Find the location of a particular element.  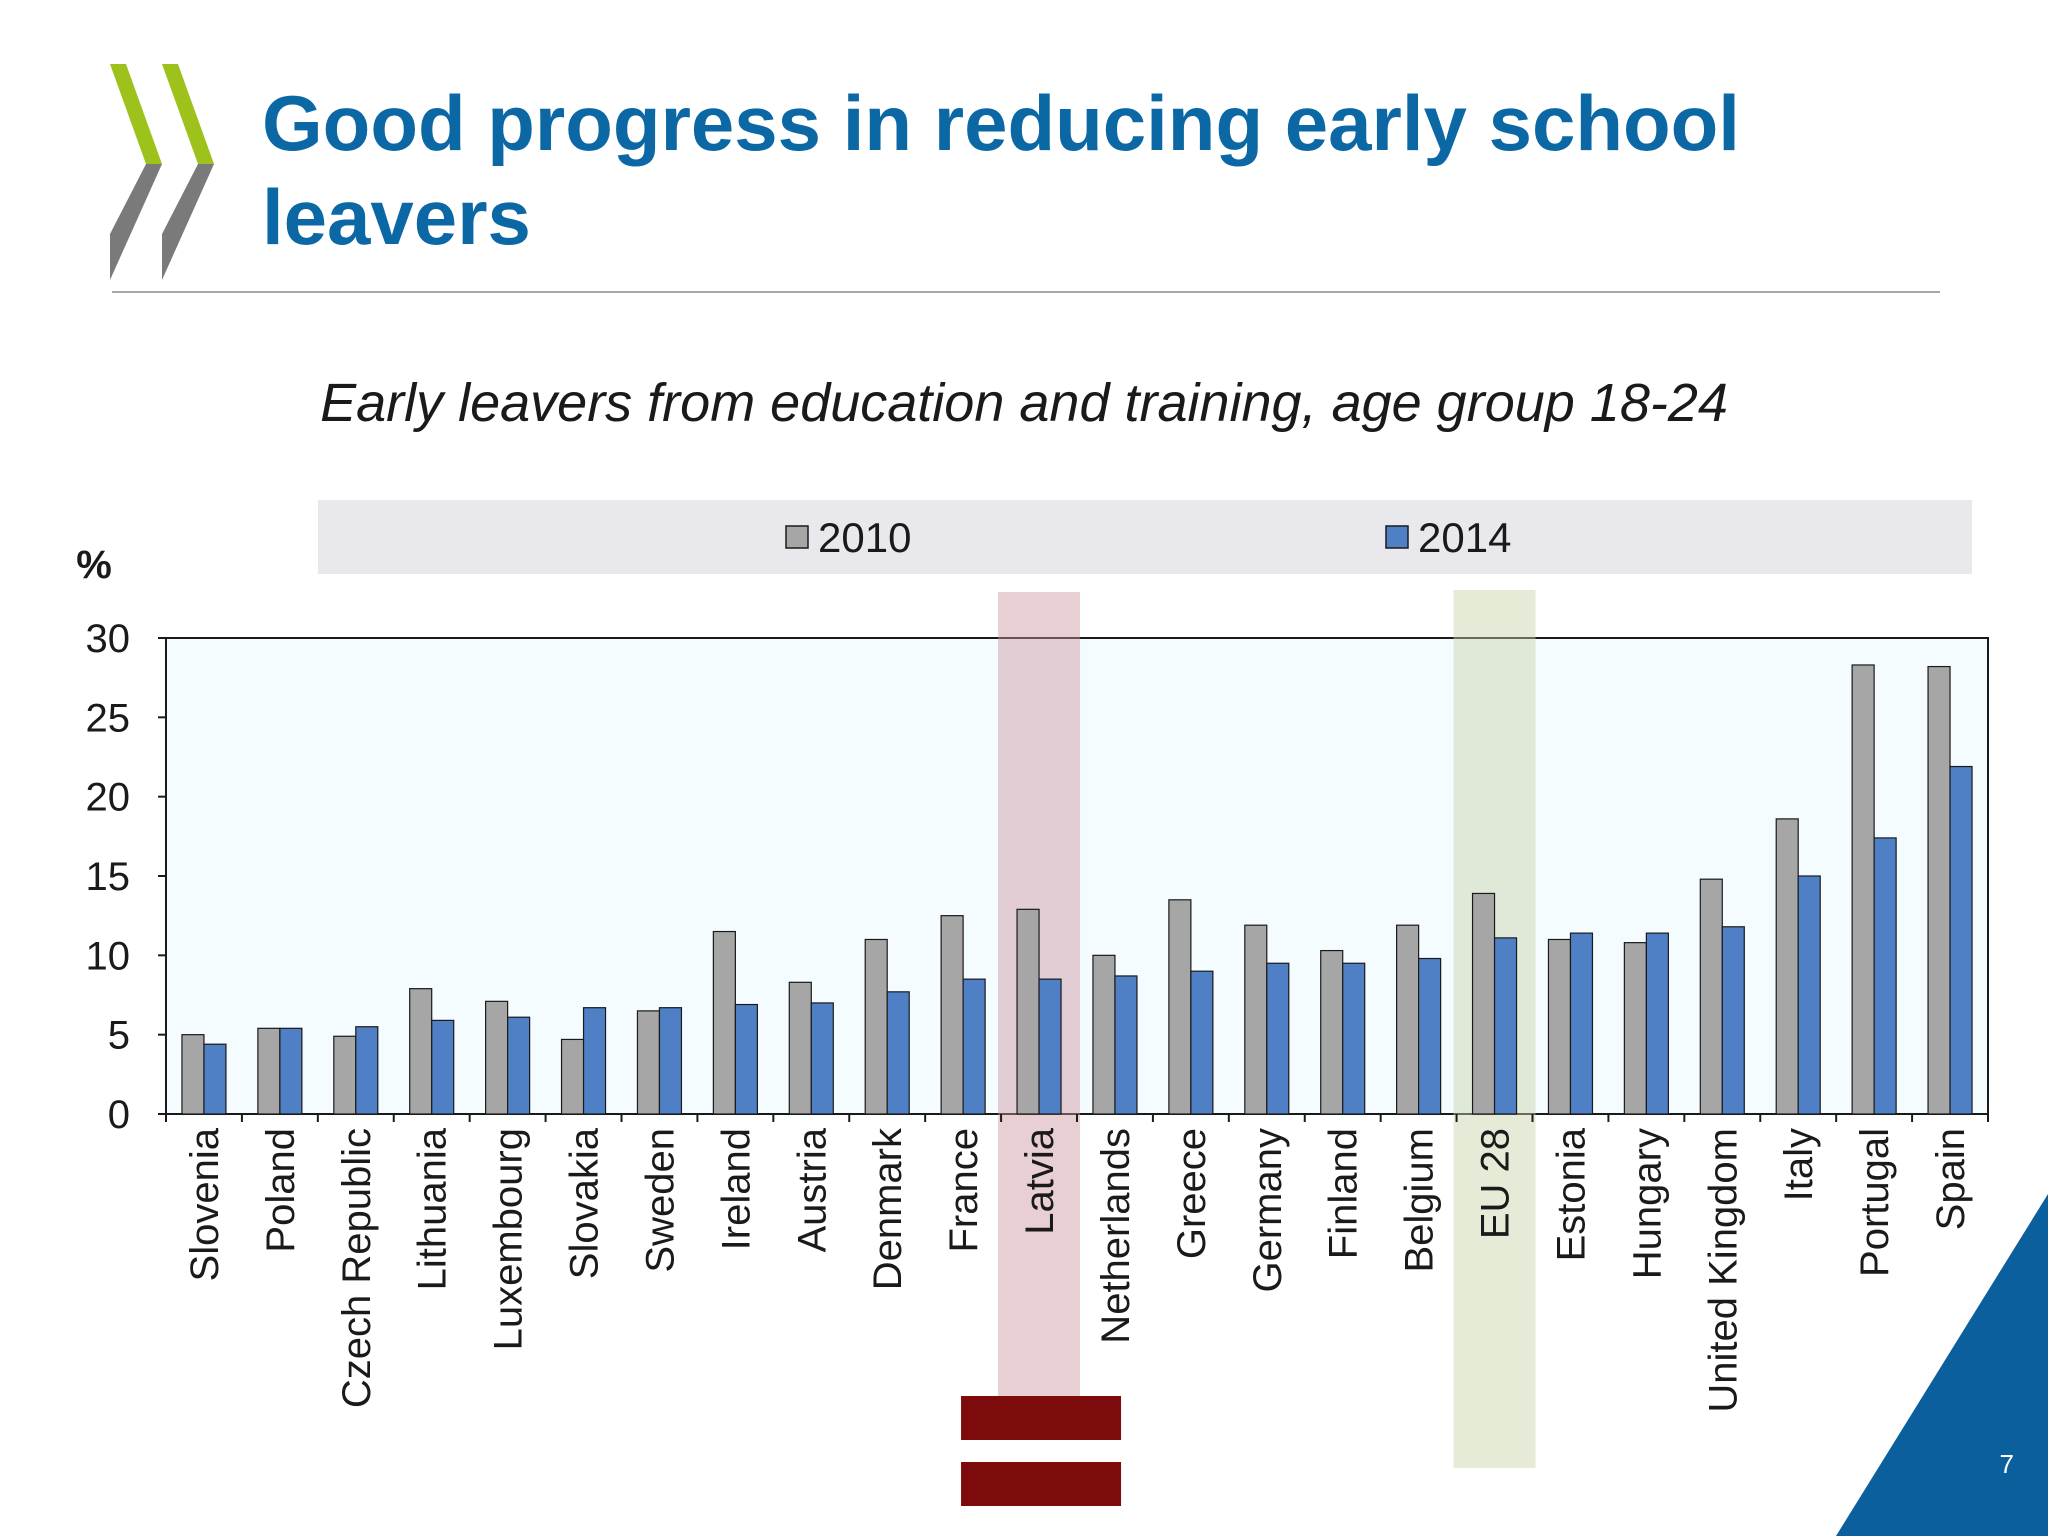

bar-2010-estonia is located at coordinates (1559, 1026).